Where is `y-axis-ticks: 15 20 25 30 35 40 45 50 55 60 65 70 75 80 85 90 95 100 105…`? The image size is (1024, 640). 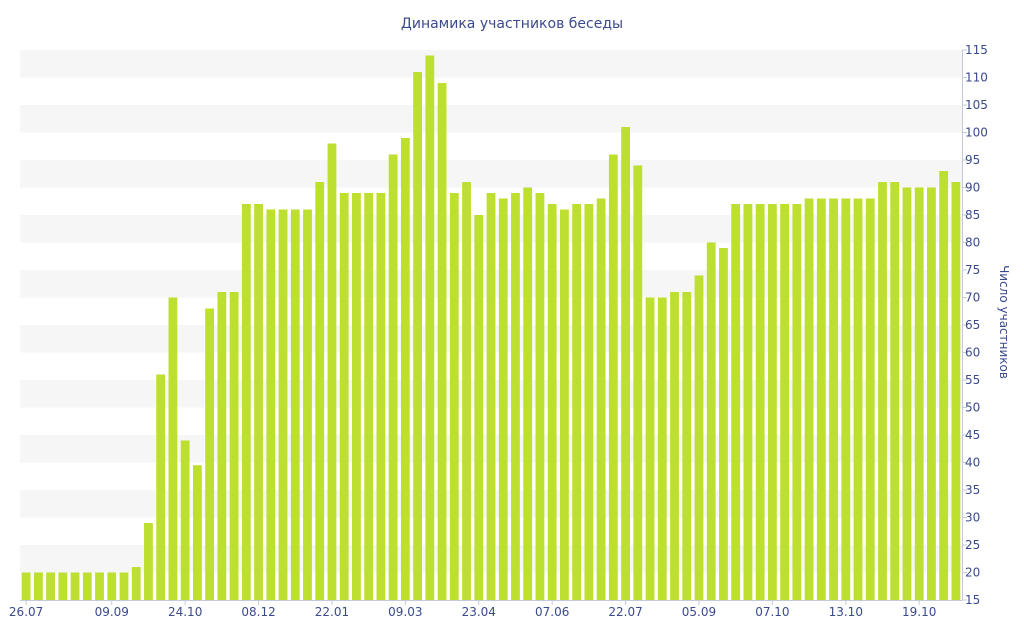
y-axis-ticks: 15 20 25 30 35 40 45 50 55 60 65 70 75 80 85 90 95 100 105… is located at coordinates (975, 325).